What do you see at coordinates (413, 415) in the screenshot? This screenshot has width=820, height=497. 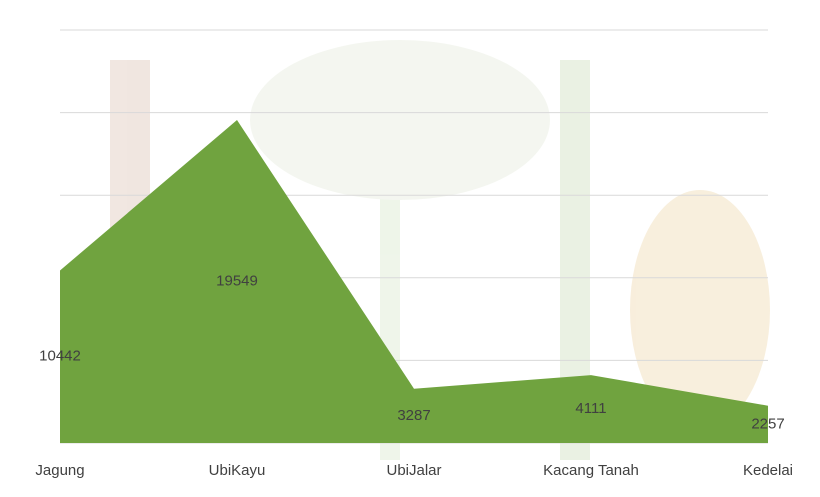 I see `data-label: 3287` at bounding box center [413, 415].